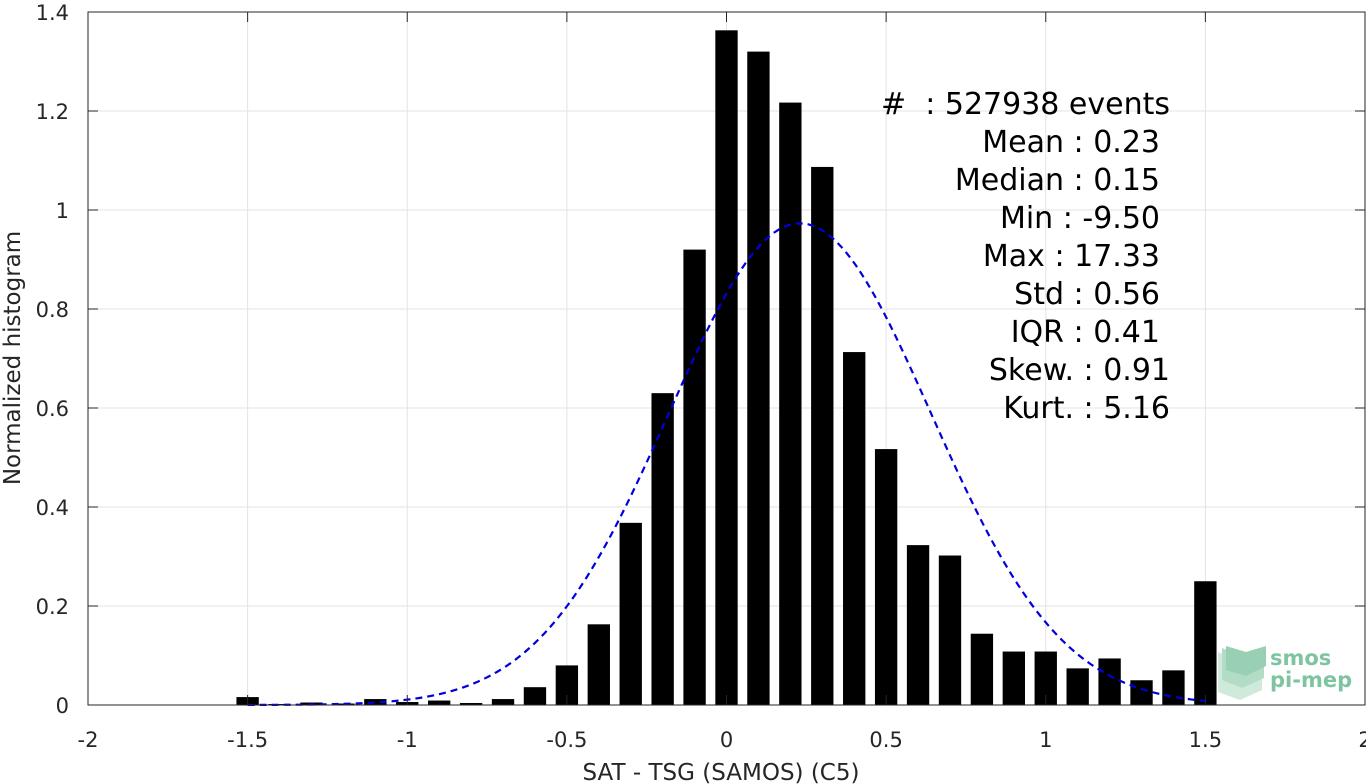 The image size is (1366, 784). Describe the element at coordinates (1079, 370) in the screenshot. I see `stat-line-7: Skew. : 0.91` at that location.